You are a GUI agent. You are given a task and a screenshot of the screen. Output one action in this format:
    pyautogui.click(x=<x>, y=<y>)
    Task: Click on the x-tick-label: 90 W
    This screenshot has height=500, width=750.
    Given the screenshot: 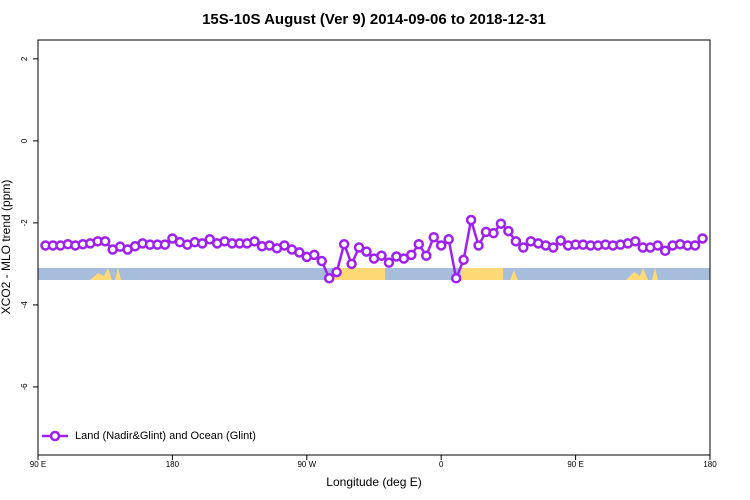 What is the action you would take?
    pyautogui.click(x=306, y=464)
    